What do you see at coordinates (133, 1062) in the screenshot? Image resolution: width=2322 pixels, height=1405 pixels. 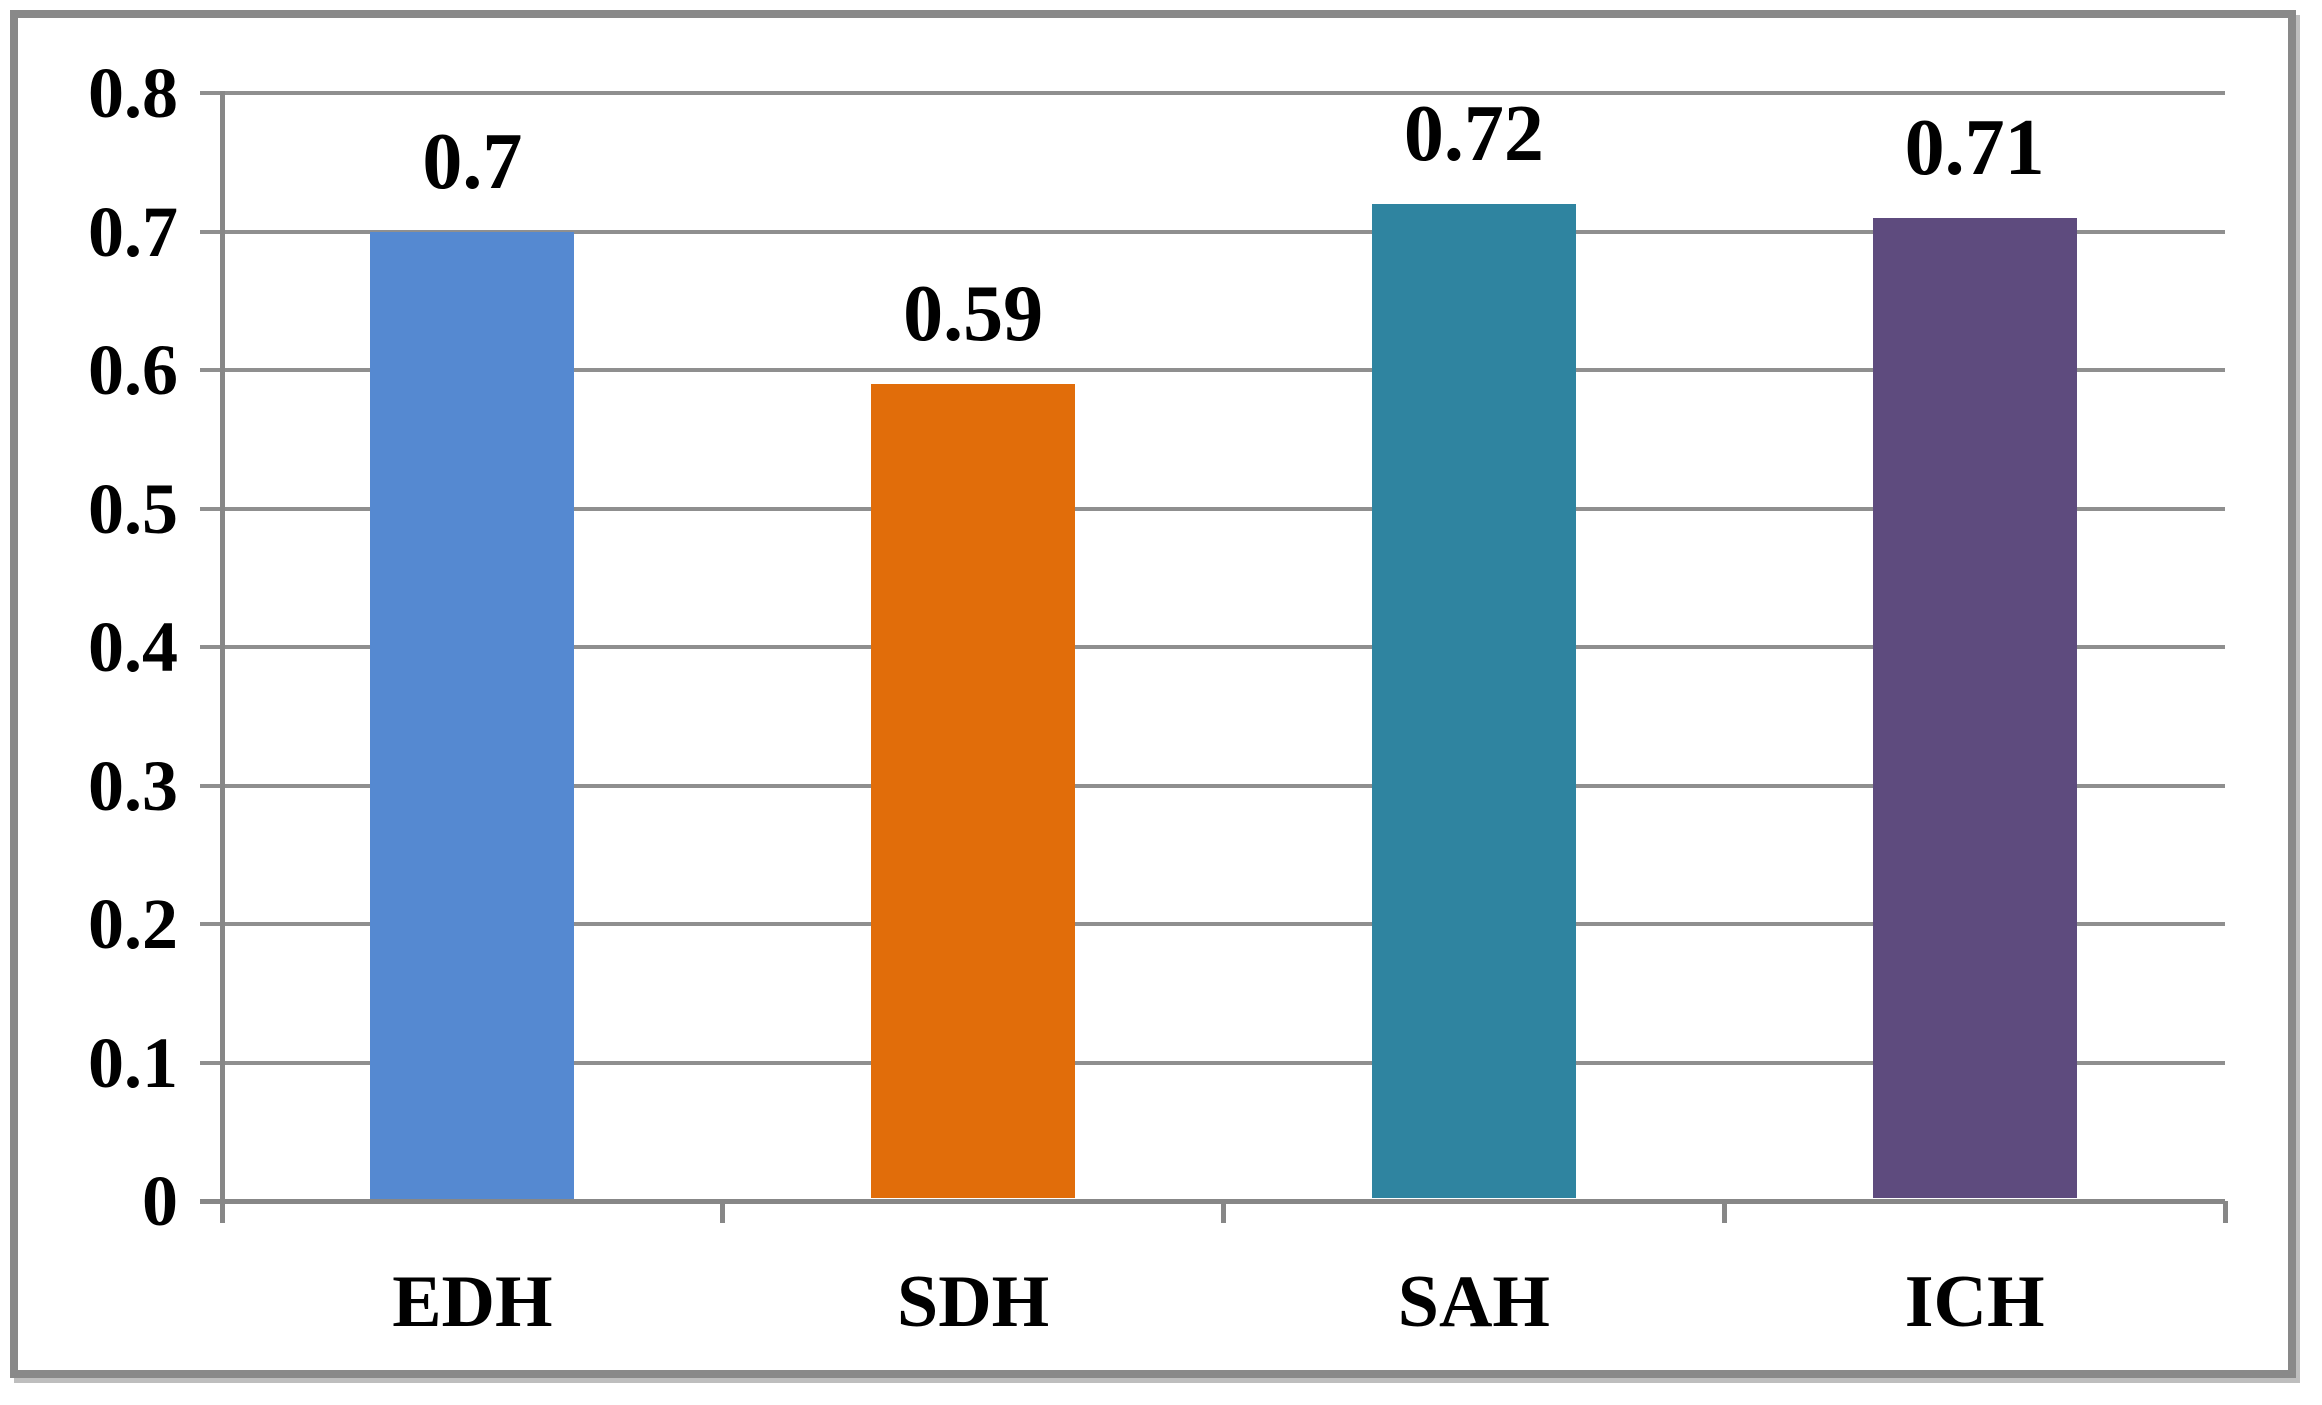 I see `y-axis-tick-label: 0.1` at bounding box center [133, 1062].